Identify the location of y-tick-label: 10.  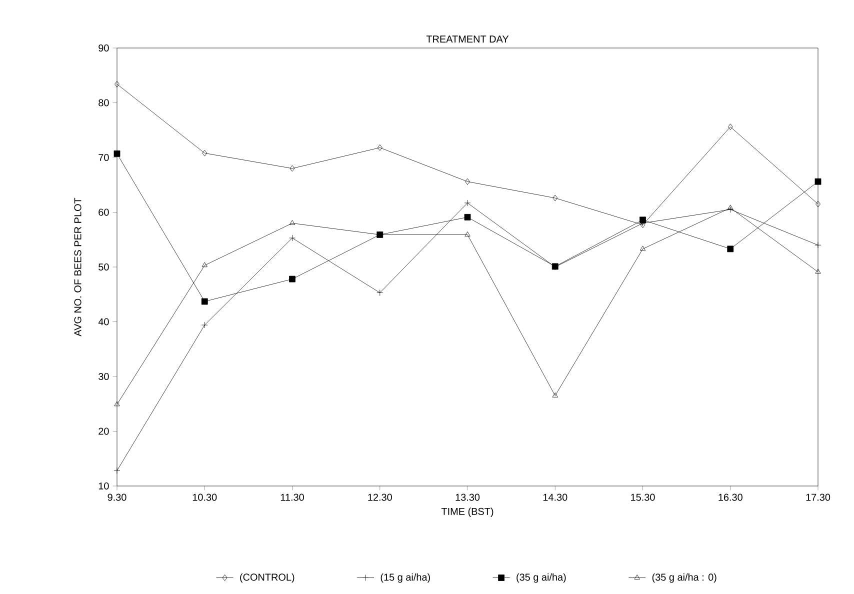
(103, 486).